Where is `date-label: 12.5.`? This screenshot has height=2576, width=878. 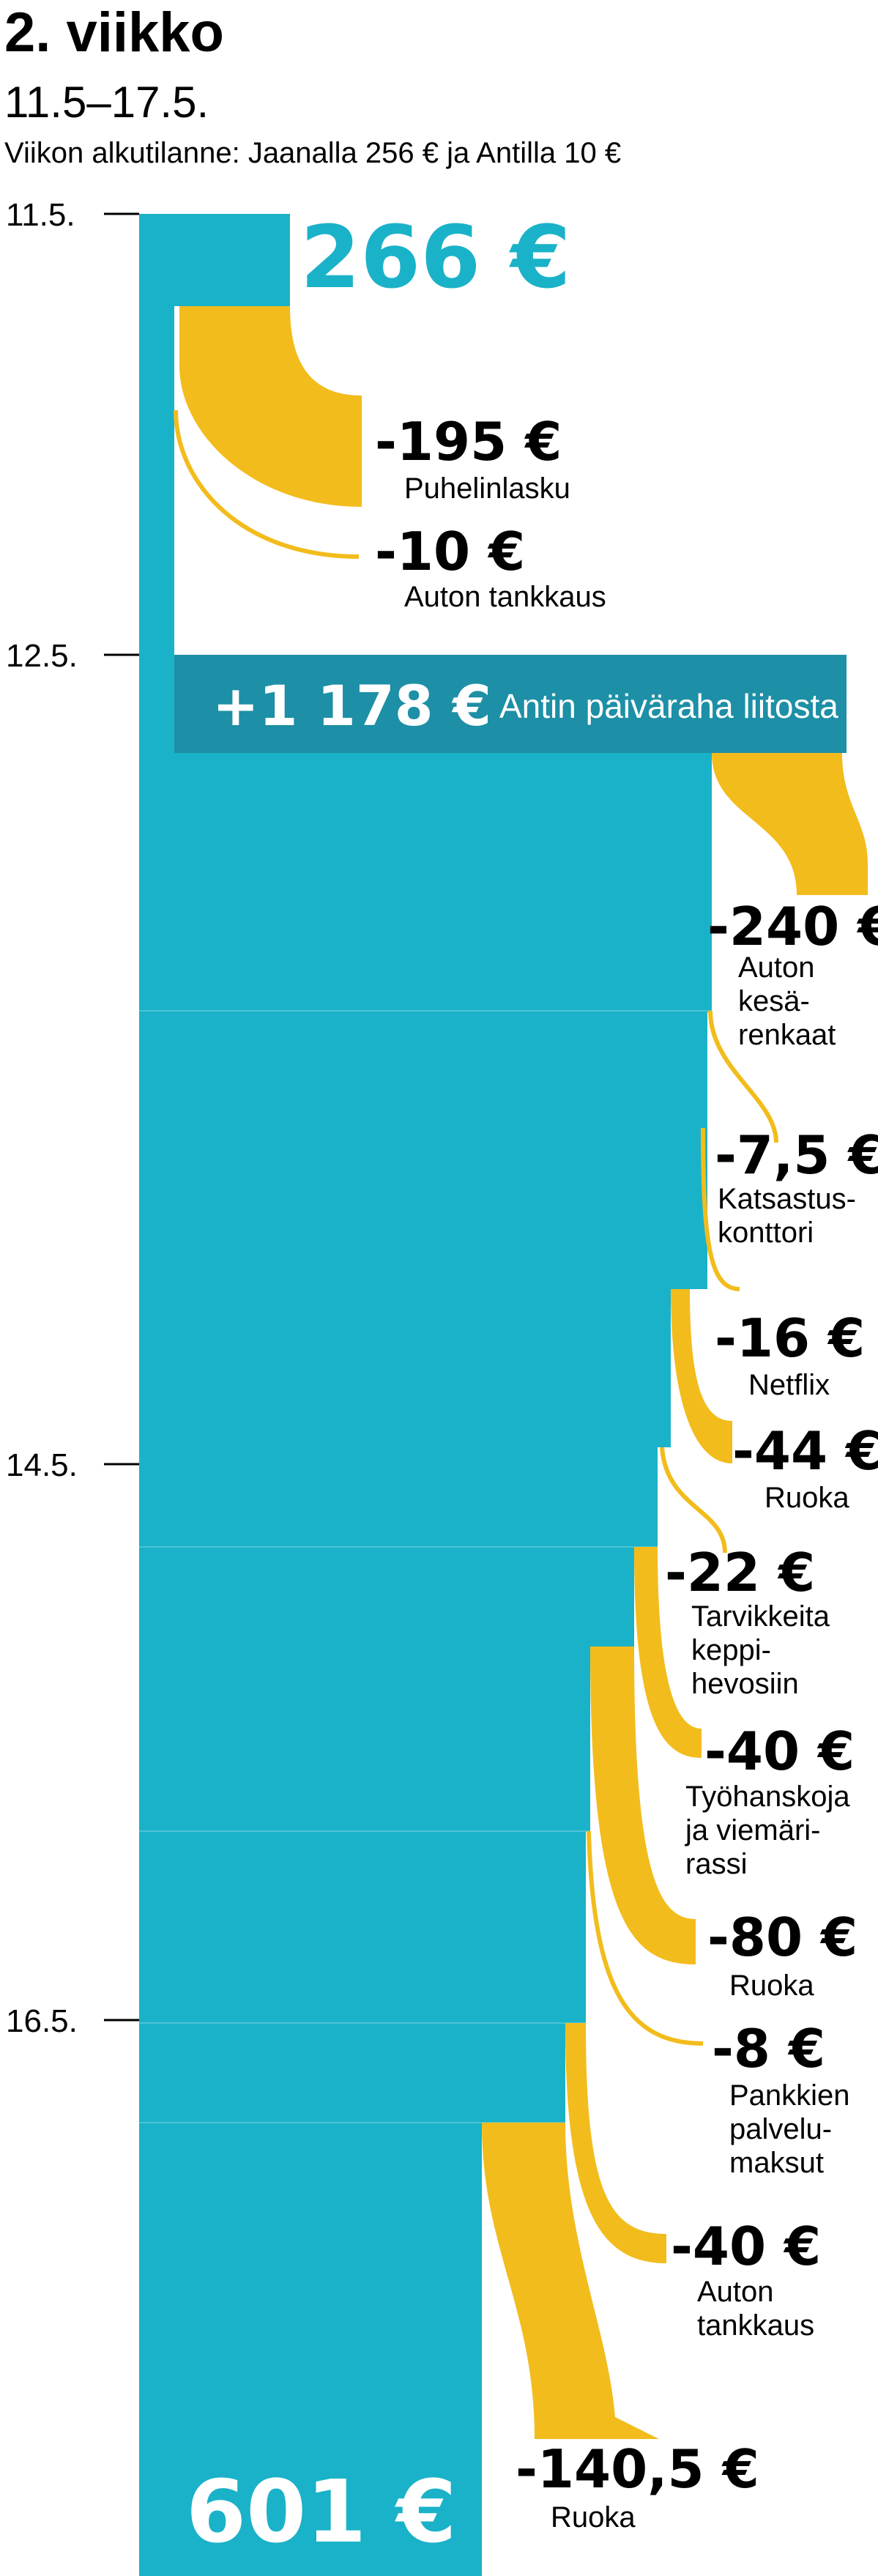 date-label: 12.5. is located at coordinates (42, 656).